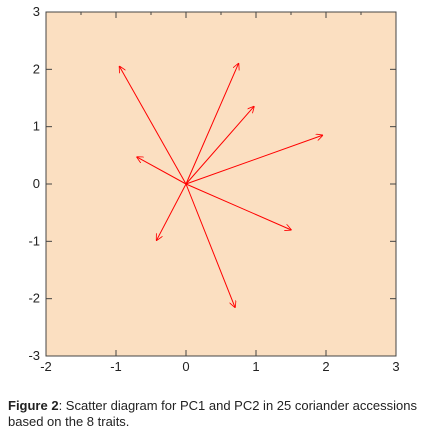 The image size is (429, 432). Describe the element at coordinates (46, 366) in the screenshot. I see `x-tick-label: -2` at that location.